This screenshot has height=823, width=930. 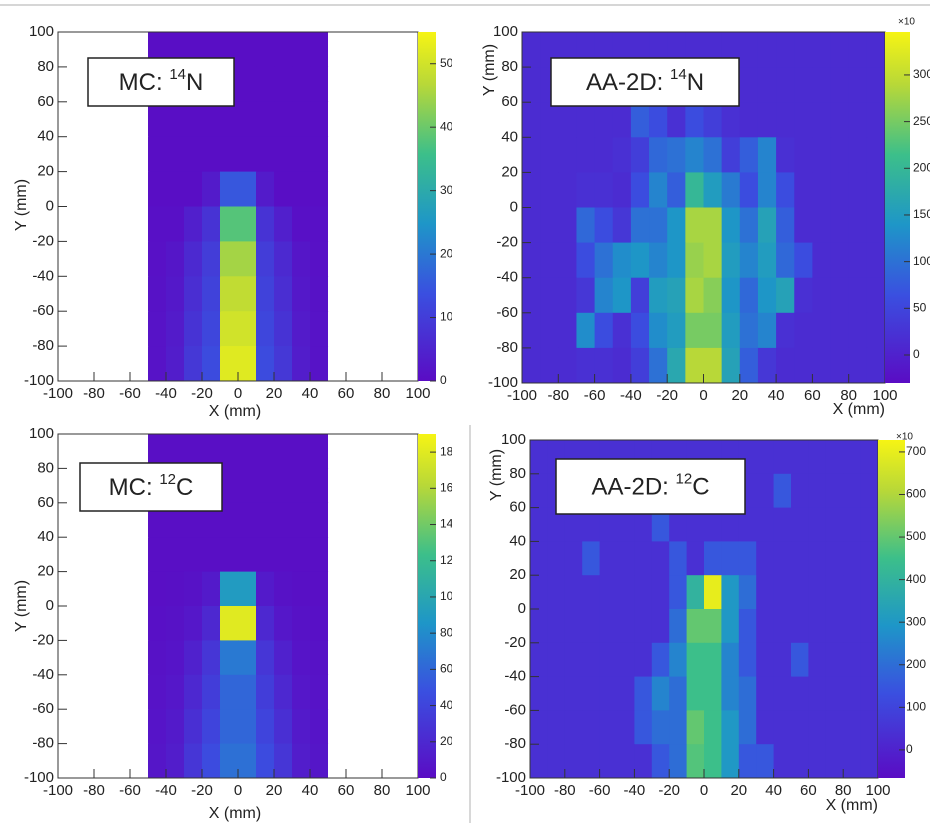 What do you see at coordinates (450, 190) in the screenshot?
I see `colorbar-tick-label: 300` at bounding box center [450, 190].